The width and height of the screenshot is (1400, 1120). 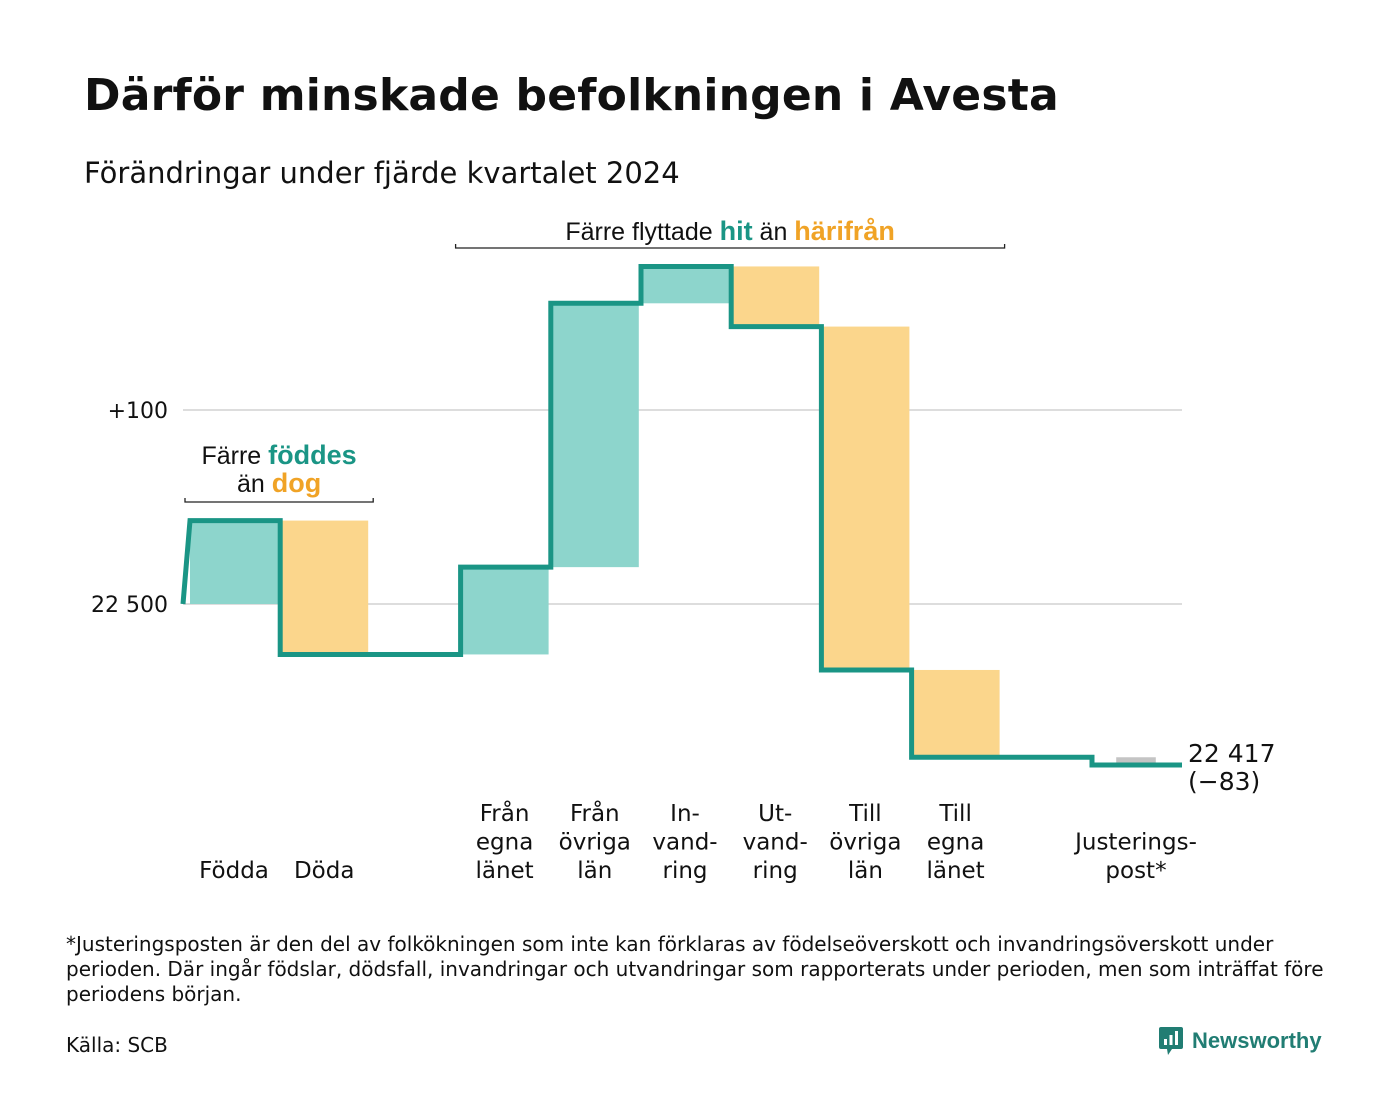 What do you see at coordinates (234, 562) in the screenshot?
I see `bar-födda` at bounding box center [234, 562].